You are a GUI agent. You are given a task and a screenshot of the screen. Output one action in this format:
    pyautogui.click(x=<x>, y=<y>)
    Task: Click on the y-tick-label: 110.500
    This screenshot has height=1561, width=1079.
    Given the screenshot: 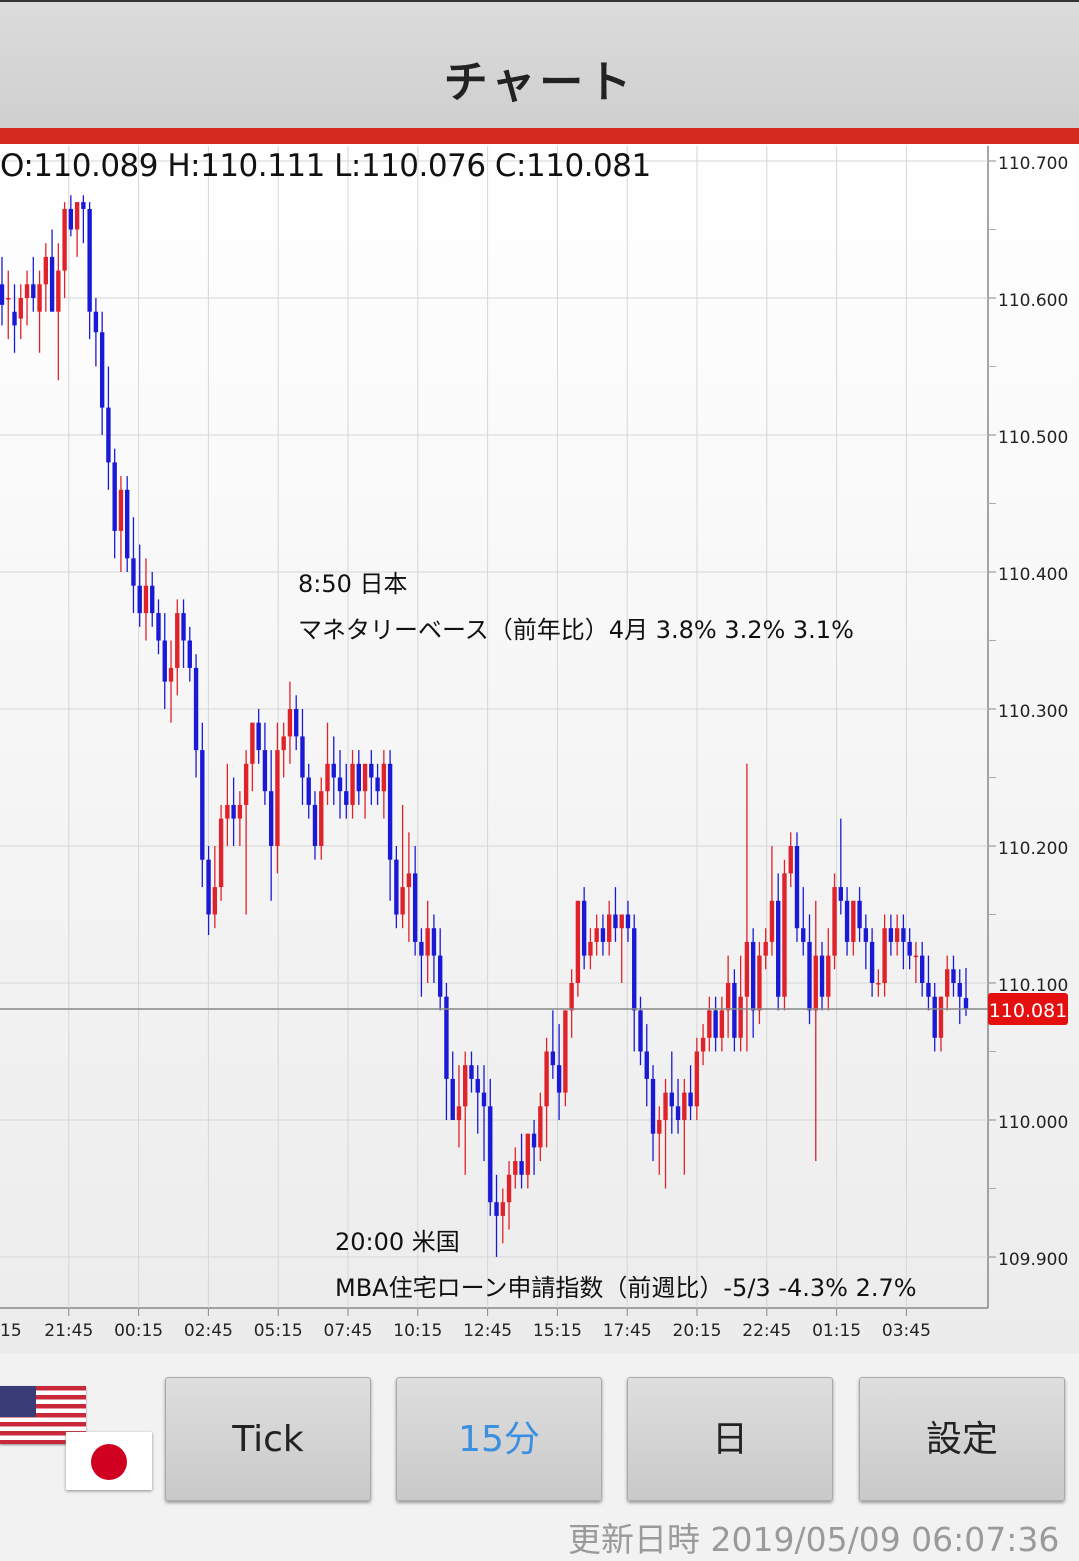 What is the action you would take?
    pyautogui.click(x=1033, y=438)
    